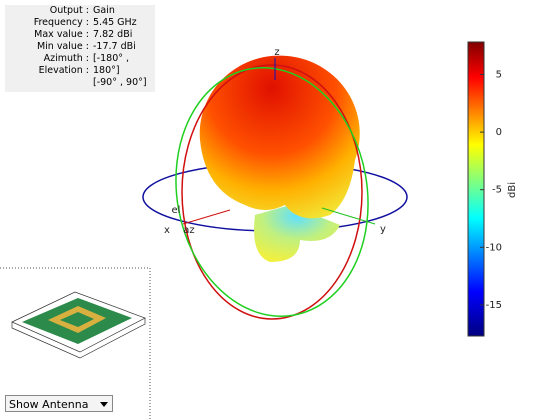 Image resolution: width=560 pixels, height=420 pixels. What do you see at coordinates (120, 82) in the screenshot?
I see `info-value: [-90° , 90°]` at bounding box center [120, 82].